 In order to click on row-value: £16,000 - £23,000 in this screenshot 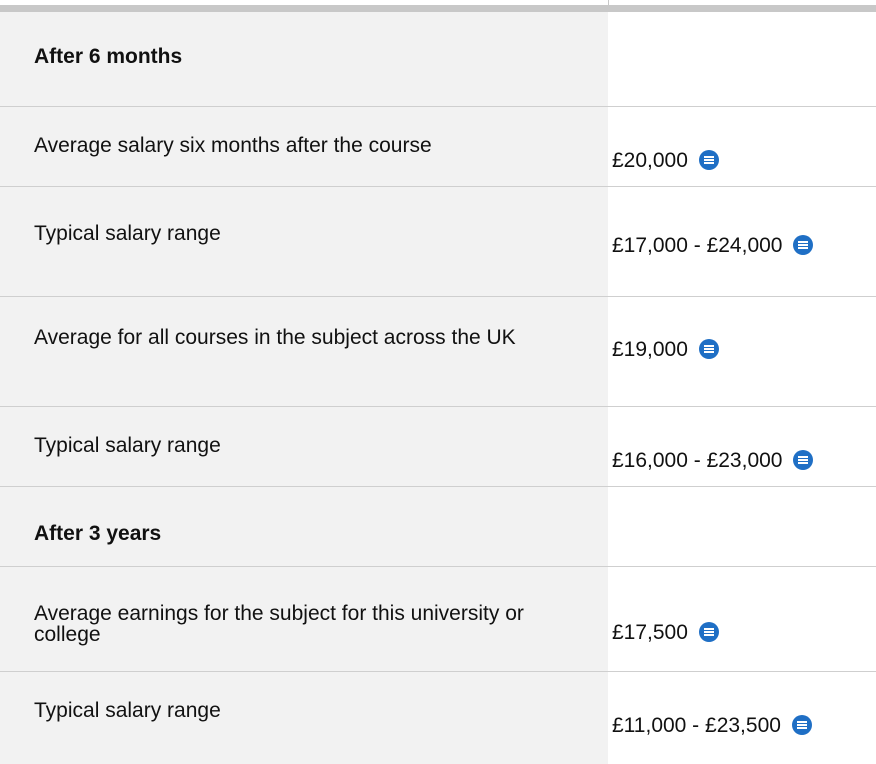, I will do `click(697, 460)`.